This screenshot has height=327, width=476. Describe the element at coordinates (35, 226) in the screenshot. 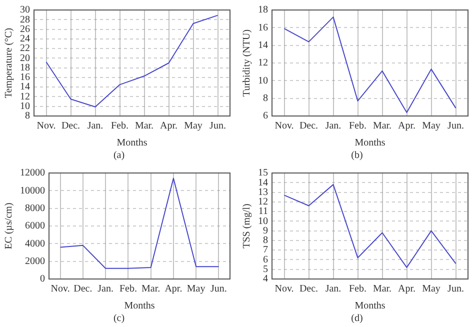

I see `y-tick-label: 6000` at that location.